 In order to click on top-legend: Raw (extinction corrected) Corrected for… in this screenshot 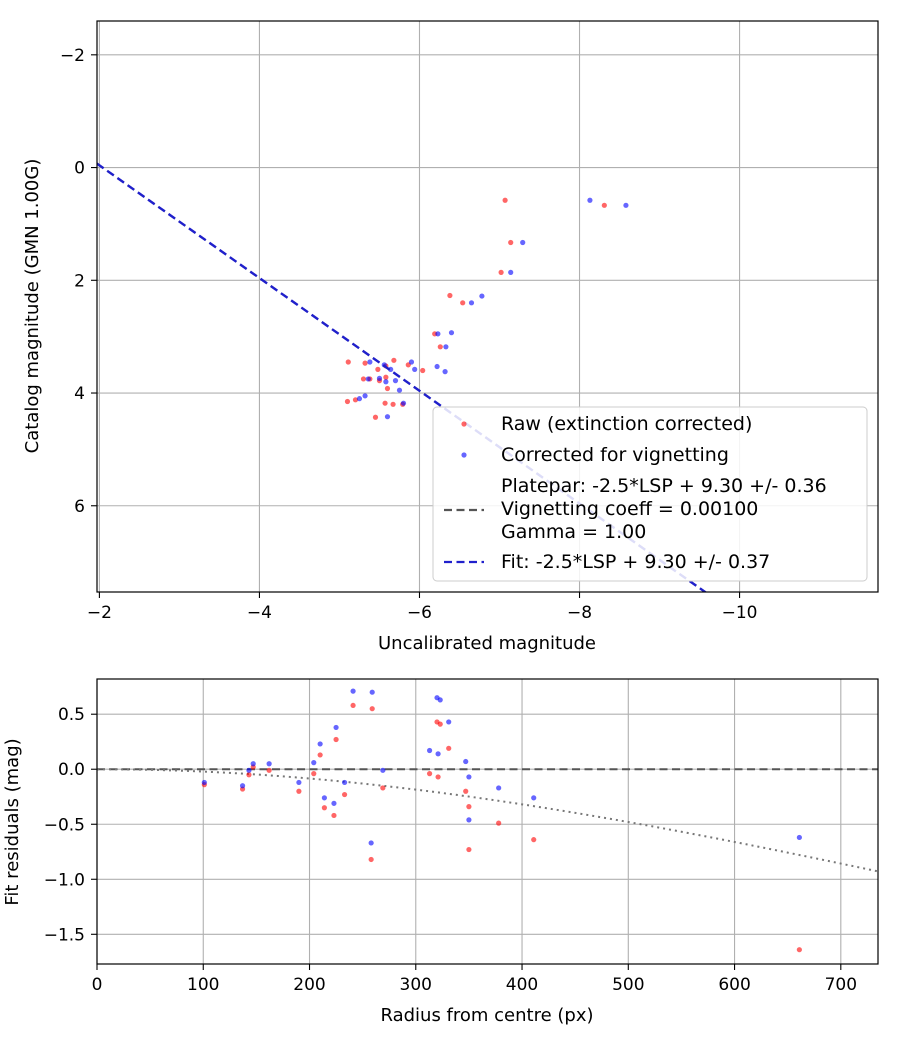, I will do `click(650, 494)`.